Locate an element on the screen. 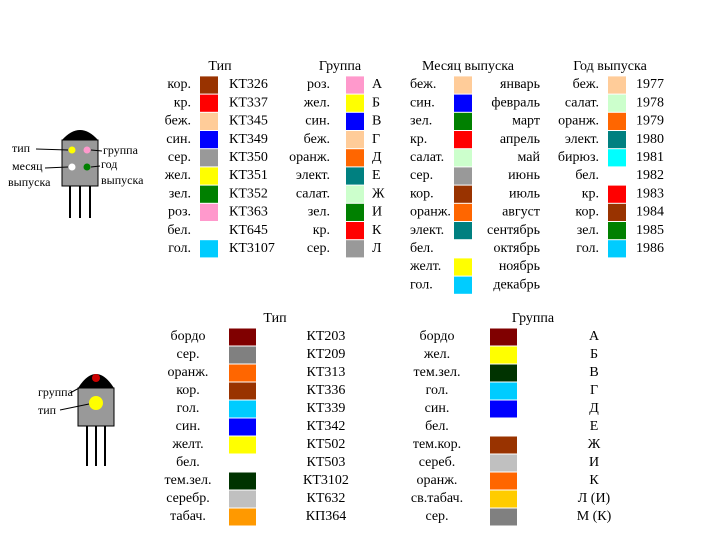  code: КТ336 is located at coordinates (326, 390).